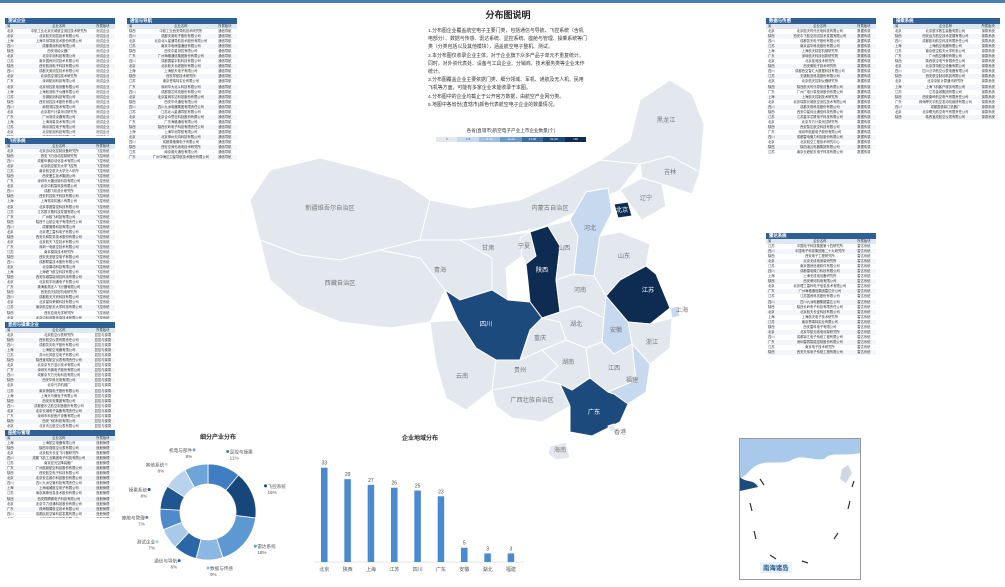  I want to click on table-cell: 广州测试仪器有限公司, so click(59, 116).